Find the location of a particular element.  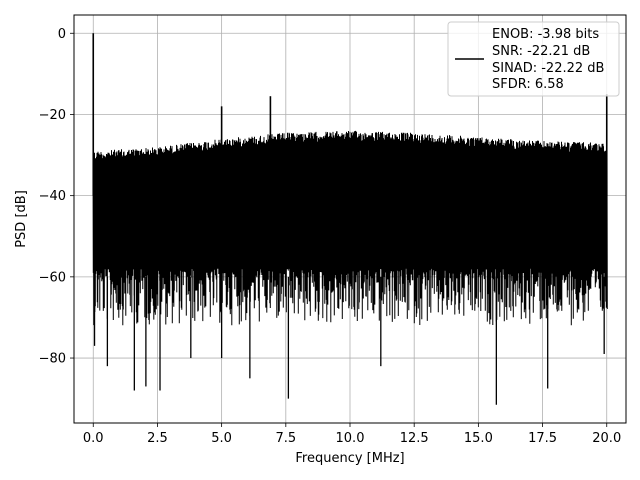

x-tick-label: 20.0 is located at coordinates (606, 438).